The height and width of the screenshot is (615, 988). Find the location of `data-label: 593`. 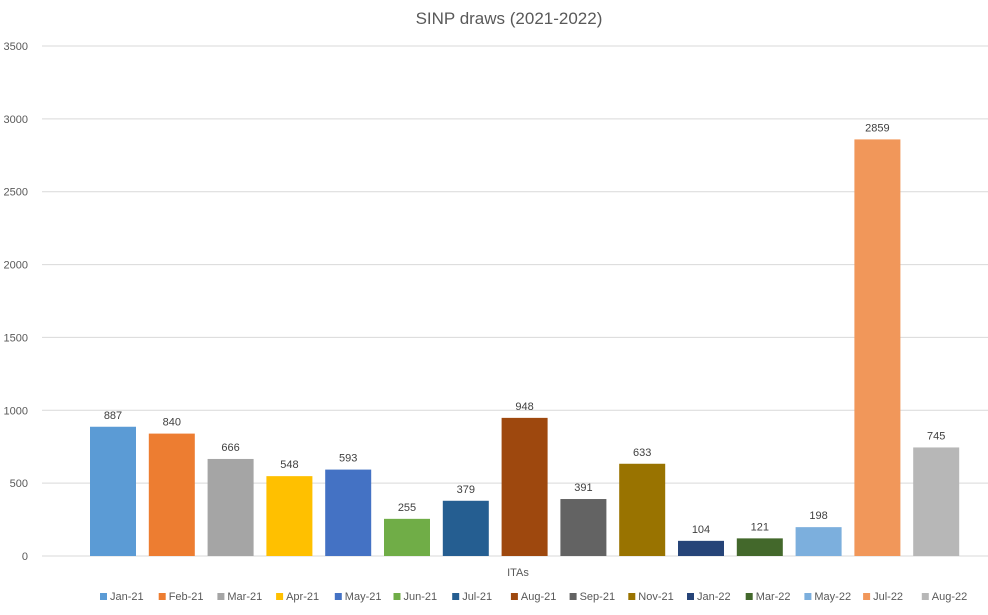

data-label: 593 is located at coordinates (348, 459).